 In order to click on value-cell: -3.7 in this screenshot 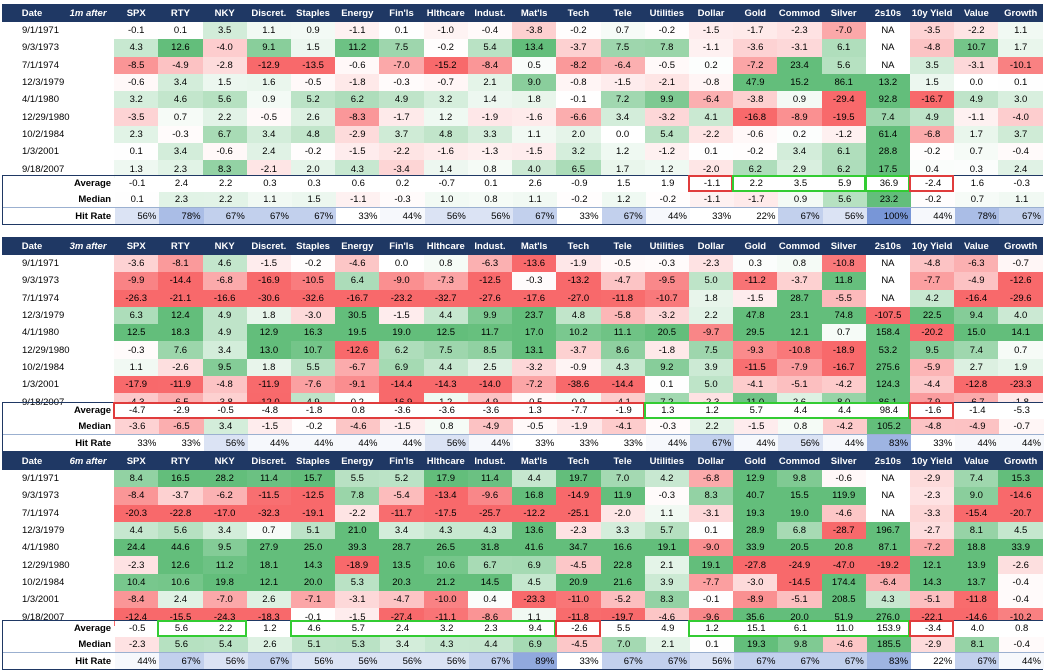, I will do `click(578, 48)`.